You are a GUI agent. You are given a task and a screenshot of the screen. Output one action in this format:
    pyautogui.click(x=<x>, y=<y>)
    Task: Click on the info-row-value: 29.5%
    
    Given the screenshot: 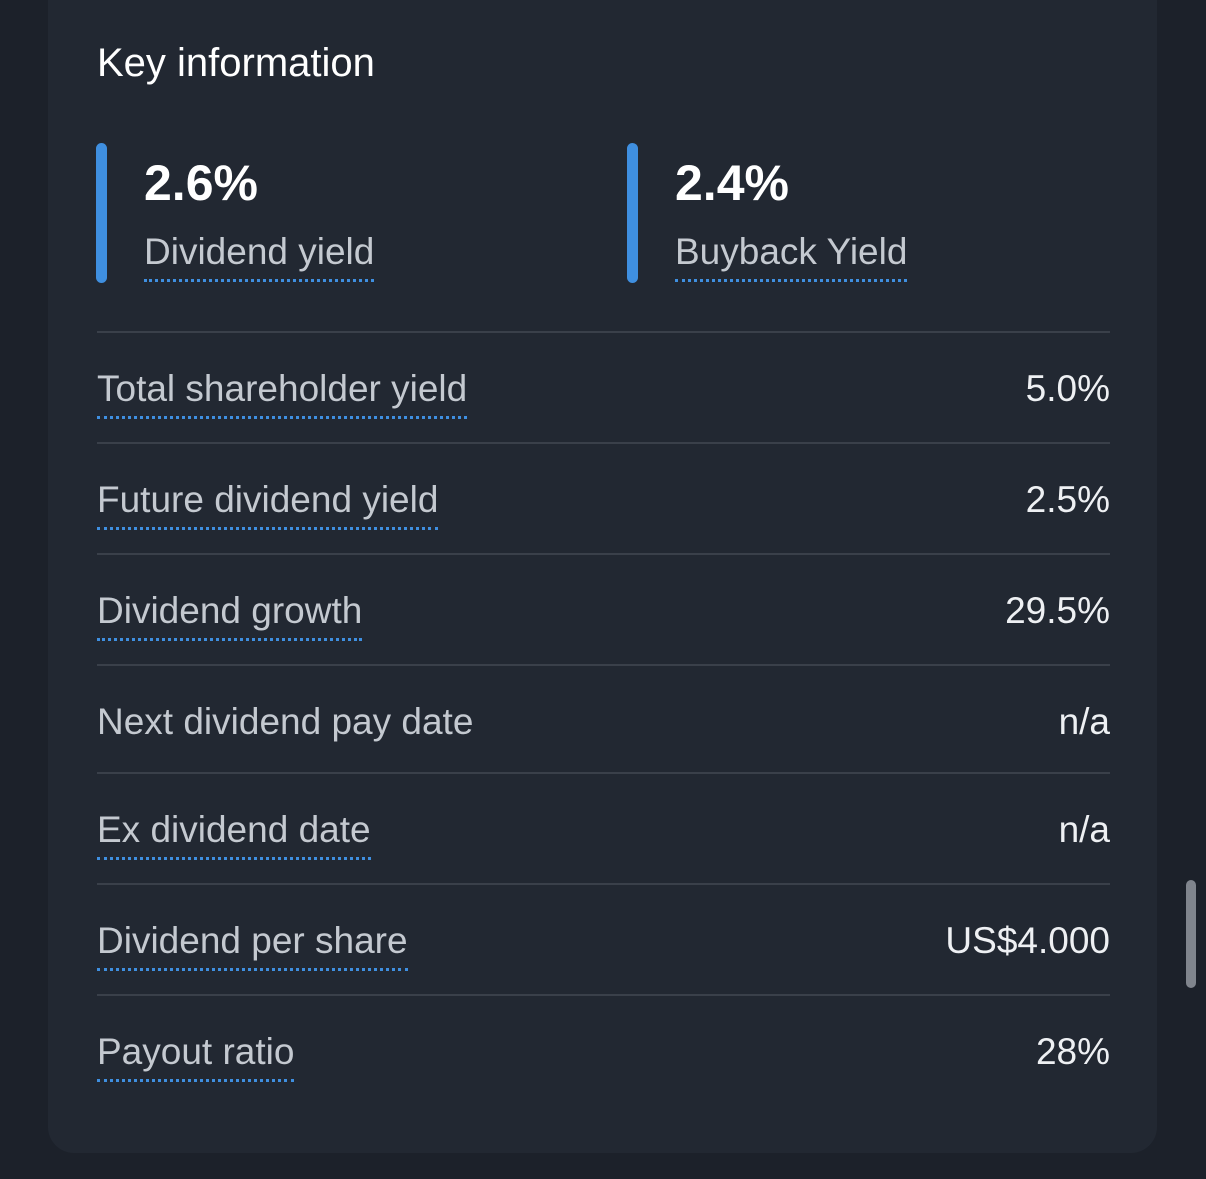 What is the action you would take?
    pyautogui.click(x=1057, y=610)
    